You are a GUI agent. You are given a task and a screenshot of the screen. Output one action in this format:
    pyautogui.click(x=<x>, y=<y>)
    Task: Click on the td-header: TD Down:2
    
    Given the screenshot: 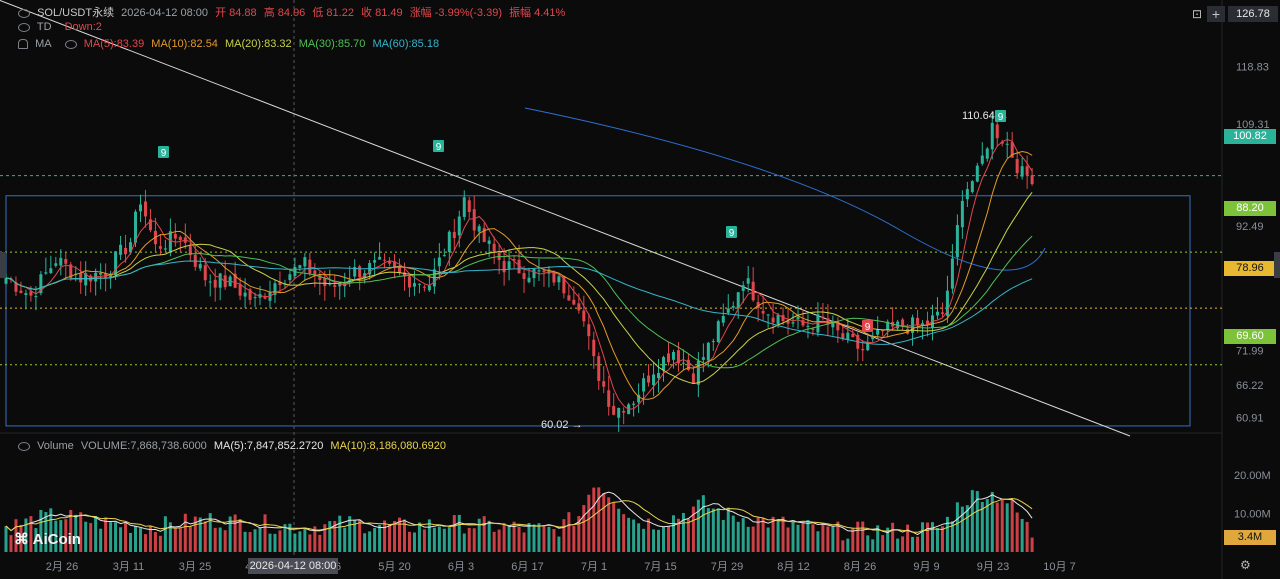 What is the action you would take?
    pyautogui.click(x=62, y=27)
    